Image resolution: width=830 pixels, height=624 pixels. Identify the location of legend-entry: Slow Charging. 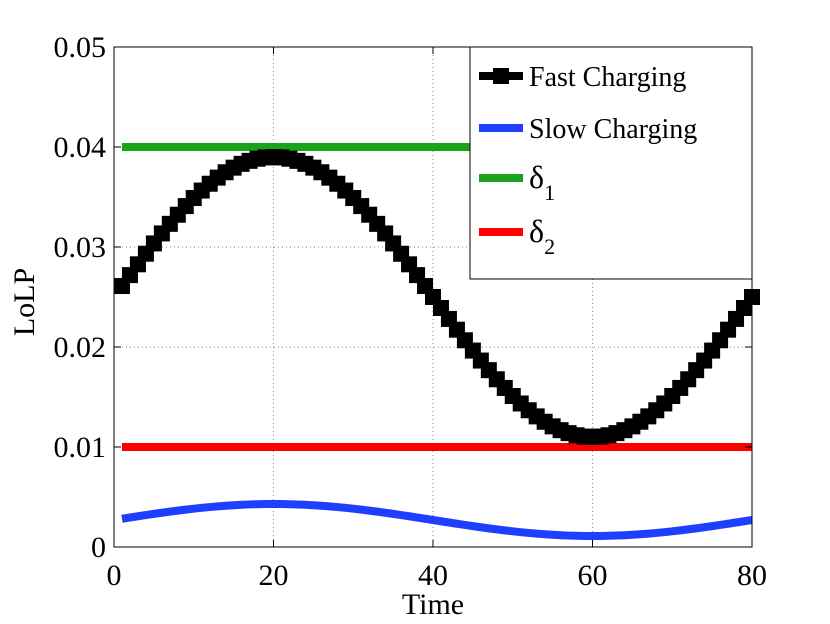
(588, 129).